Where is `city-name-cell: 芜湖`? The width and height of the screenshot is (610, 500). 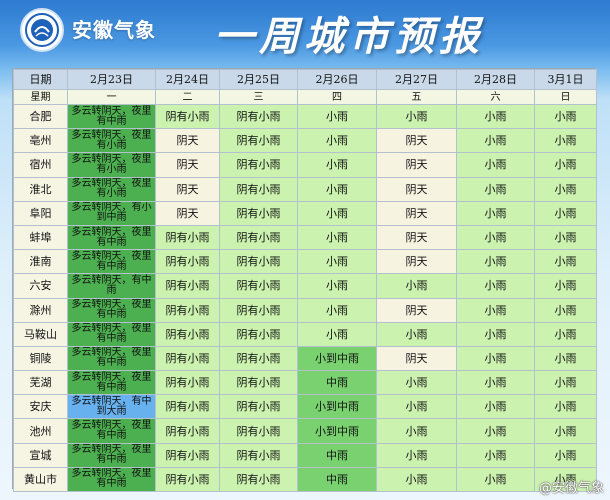 city-name-cell: 芜湖 is located at coordinates (40, 383).